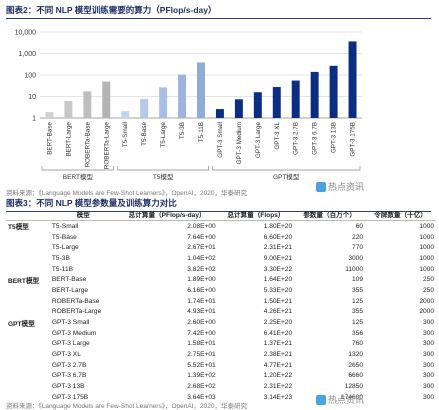  Describe the element at coordinates (221, 344) in the screenshot. I see `table-row: GPT-3 Large 1.58E+01 1.37E+21 760 300` at that location.